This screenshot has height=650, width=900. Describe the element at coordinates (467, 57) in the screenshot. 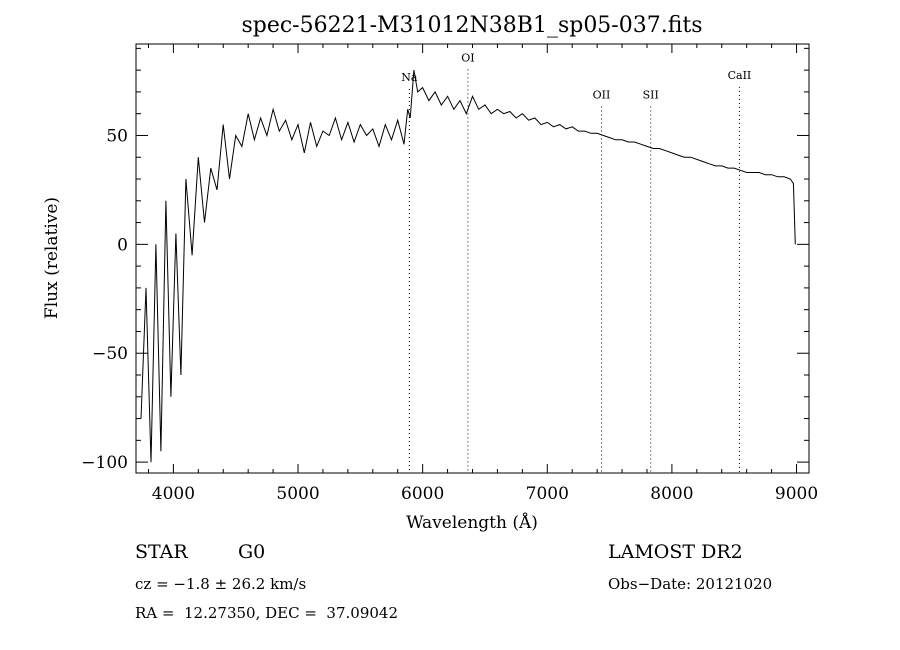

I see `line-marker-label: OI` at that location.